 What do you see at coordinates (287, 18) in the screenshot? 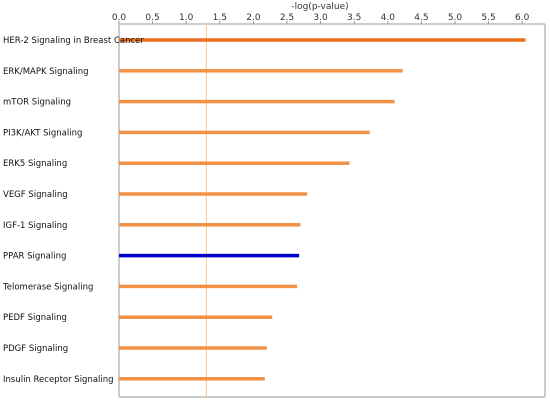
I see `x-tick-label: 2.5` at bounding box center [287, 18].